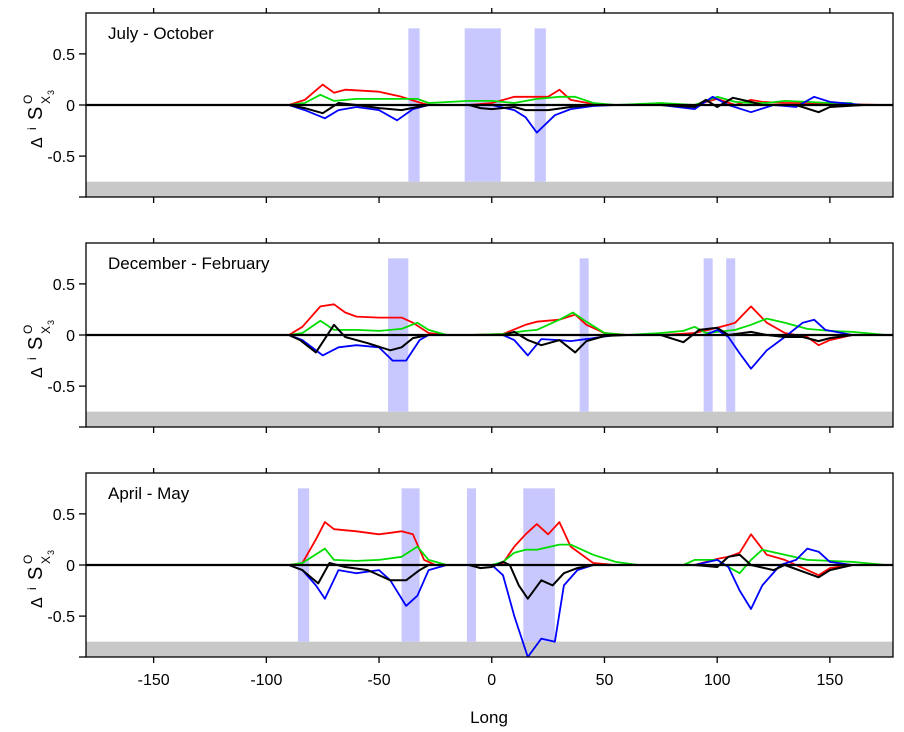 The image size is (904, 732). Describe the element at coordinates (830, 680) in the screenshot. I see `x-tick-label: 150` at that location.